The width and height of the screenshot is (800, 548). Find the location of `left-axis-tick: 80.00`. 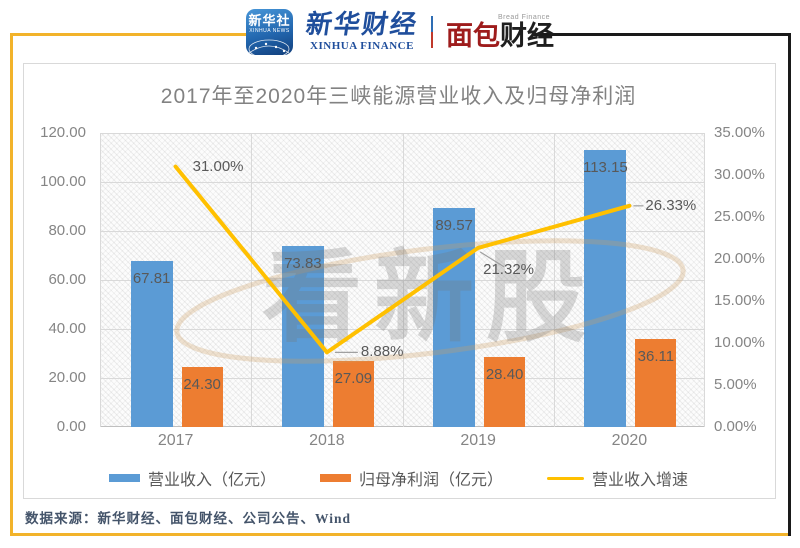

left-axis-tick: 80.00 is located at coordinates (67, 230).